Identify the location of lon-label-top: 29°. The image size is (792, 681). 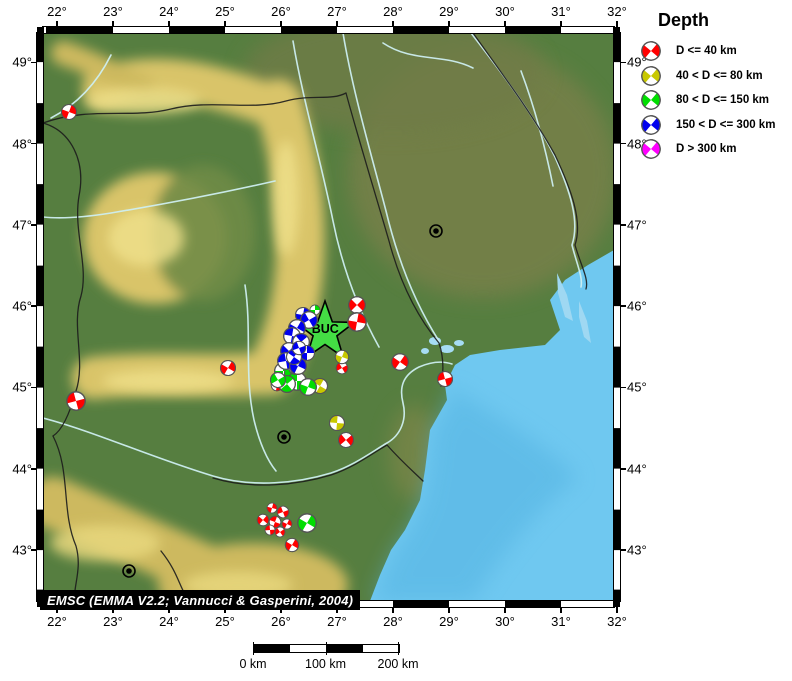
(449, 11).